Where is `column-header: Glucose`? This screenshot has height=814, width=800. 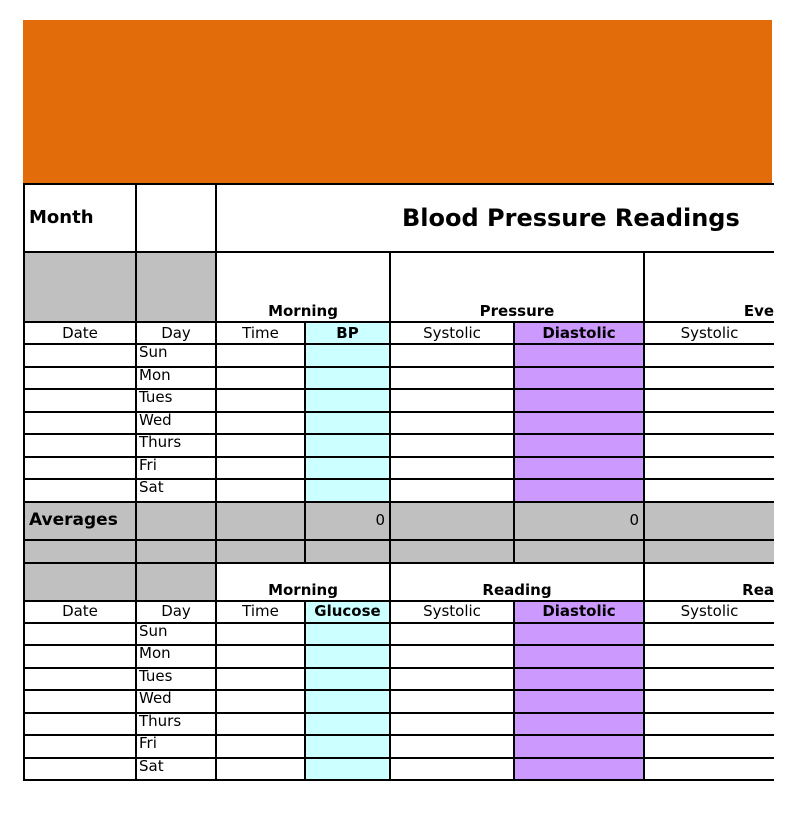 column-header: Glucose is located at coordinates (347, 611).